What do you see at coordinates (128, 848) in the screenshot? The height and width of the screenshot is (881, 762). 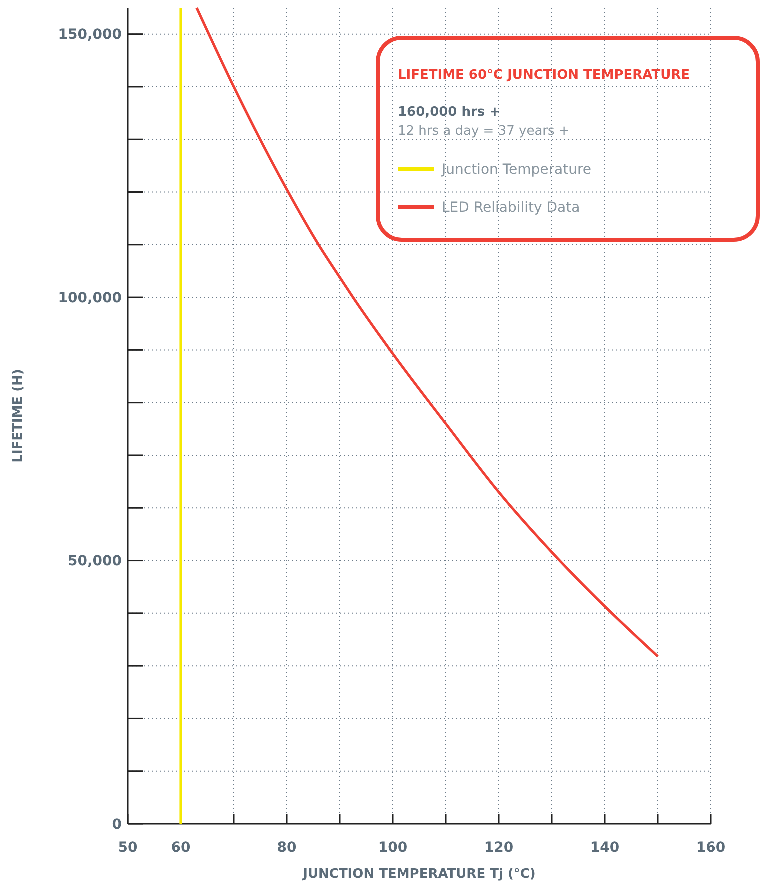 I see `x-tick-label: 50` at bounding box center [128, 848].